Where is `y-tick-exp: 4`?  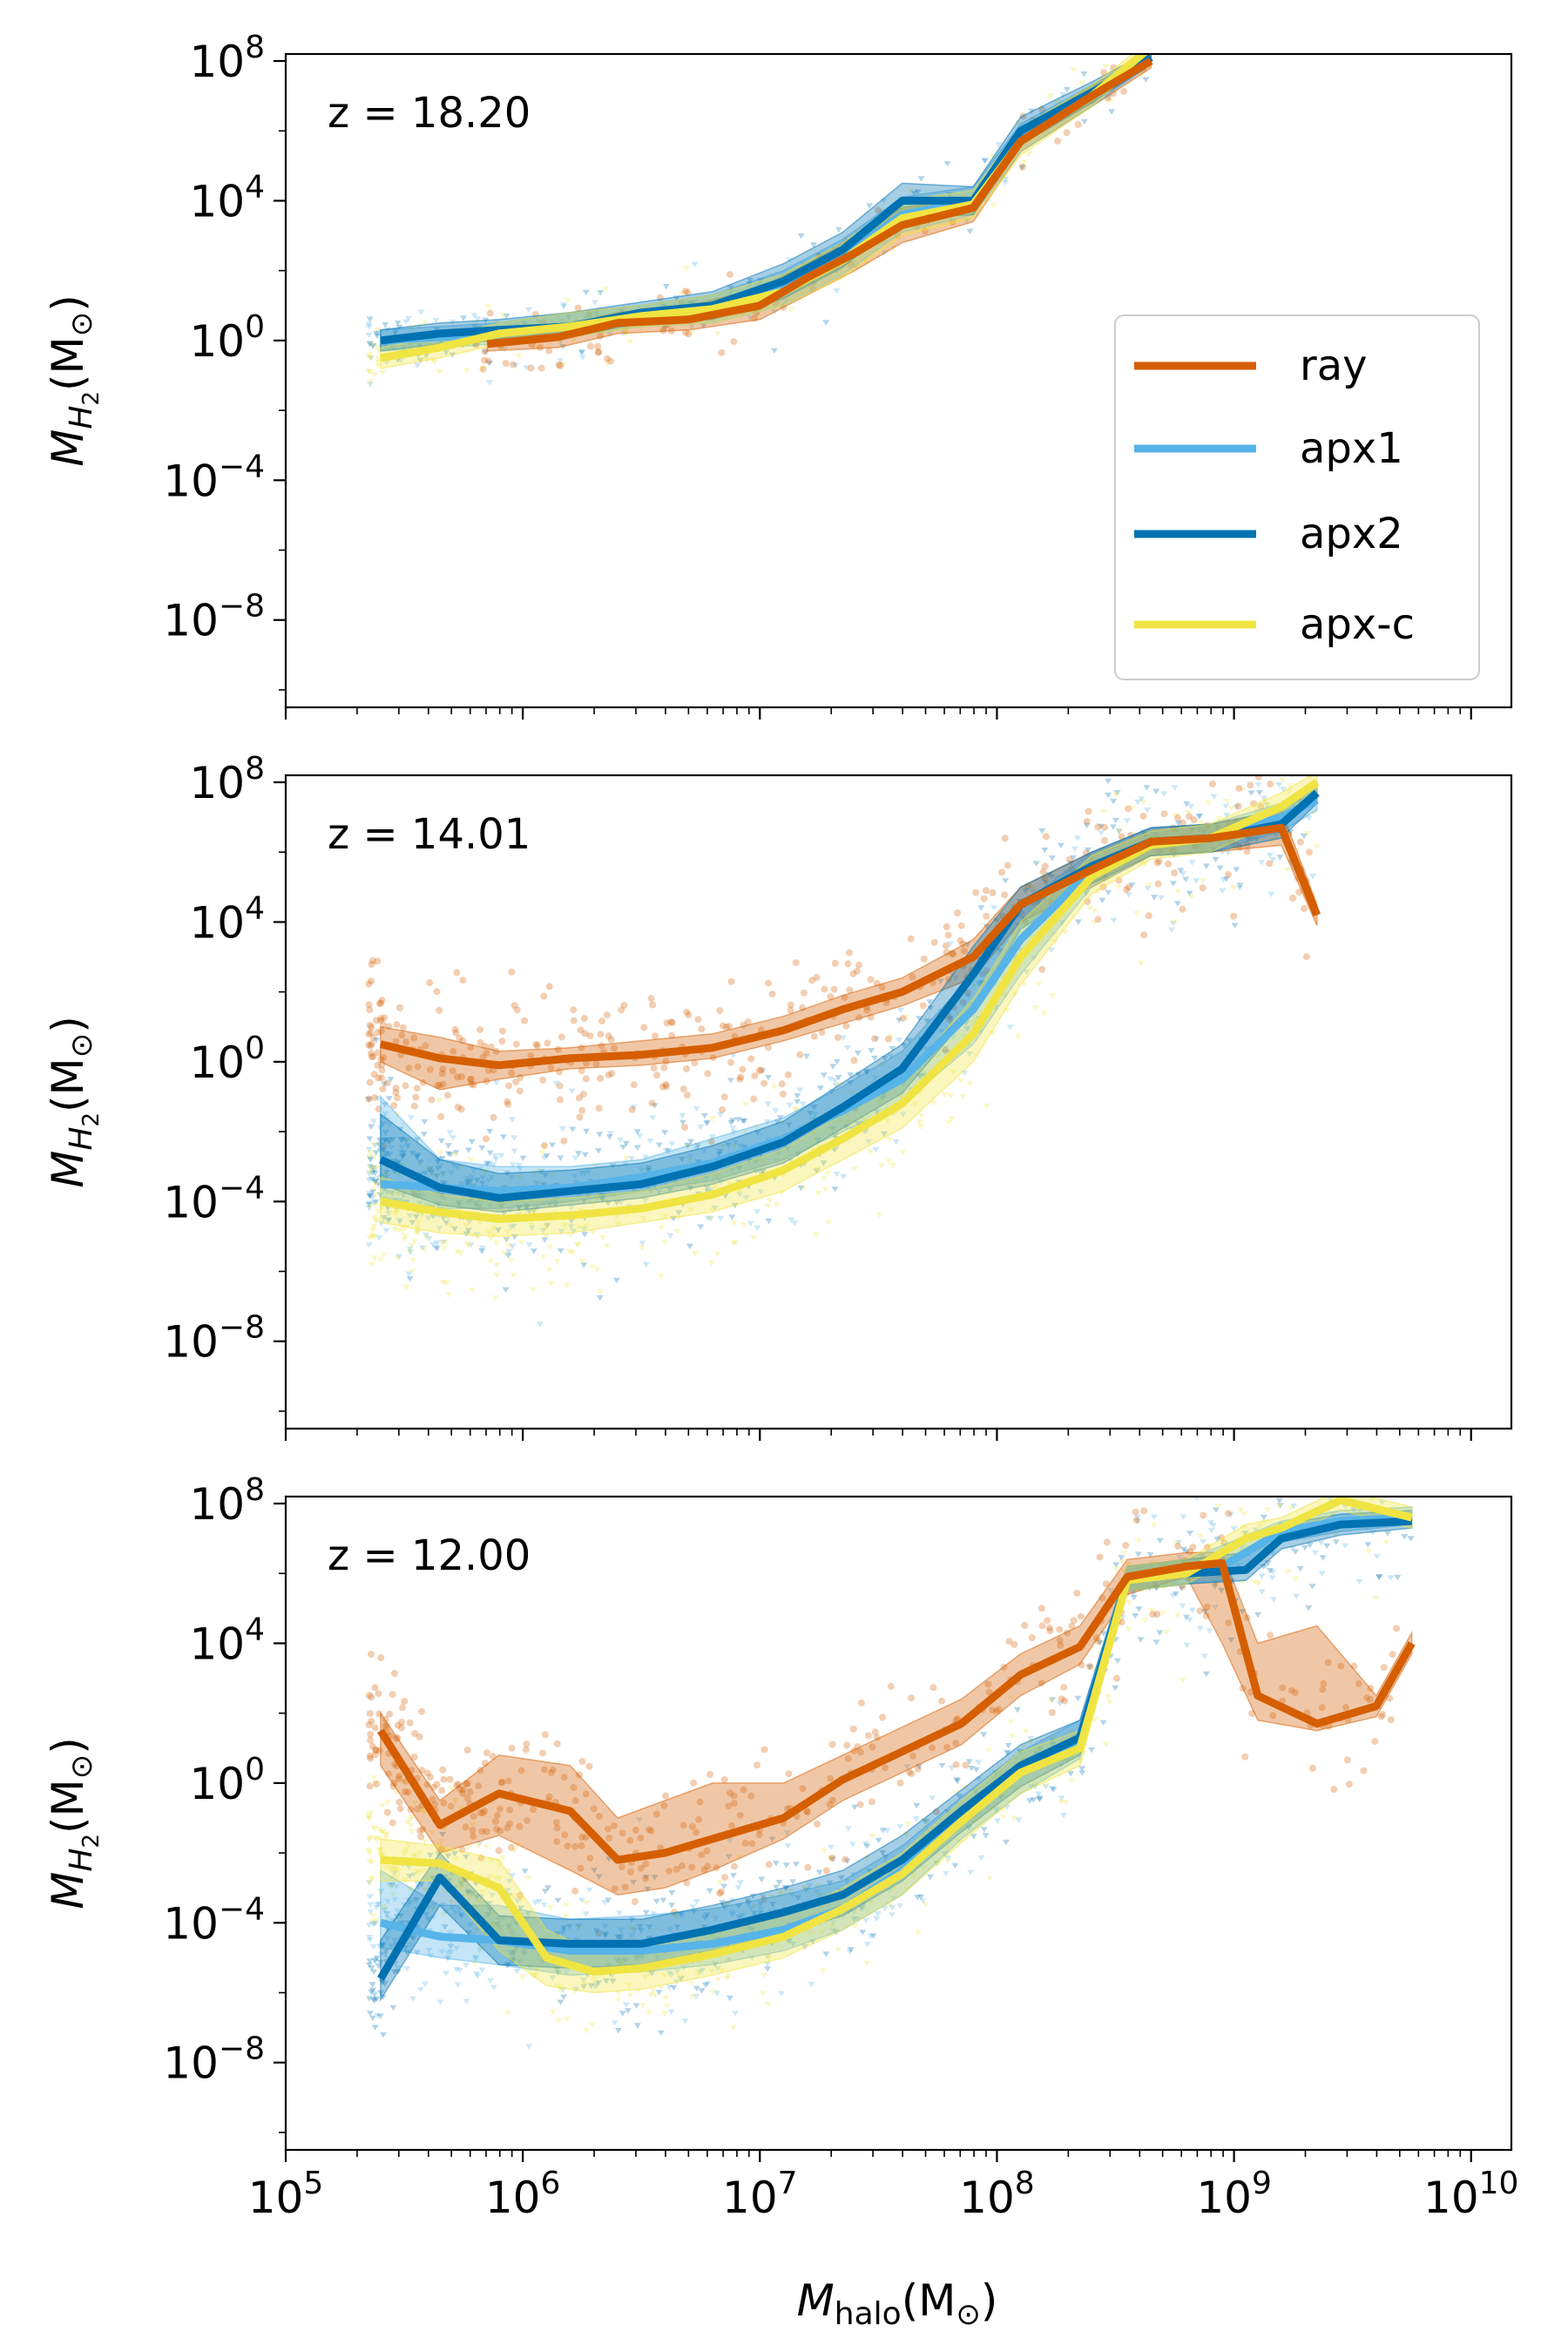 y-tick-exp: 4 is located at coordinates (255, 187).